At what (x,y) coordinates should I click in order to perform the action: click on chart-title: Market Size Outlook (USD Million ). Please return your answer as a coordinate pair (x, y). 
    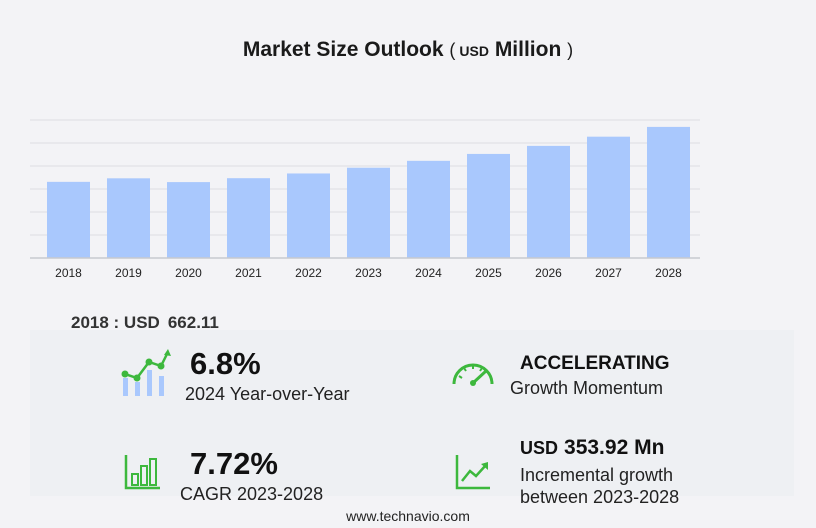
    Looking at the image, I should click on (408, 50).